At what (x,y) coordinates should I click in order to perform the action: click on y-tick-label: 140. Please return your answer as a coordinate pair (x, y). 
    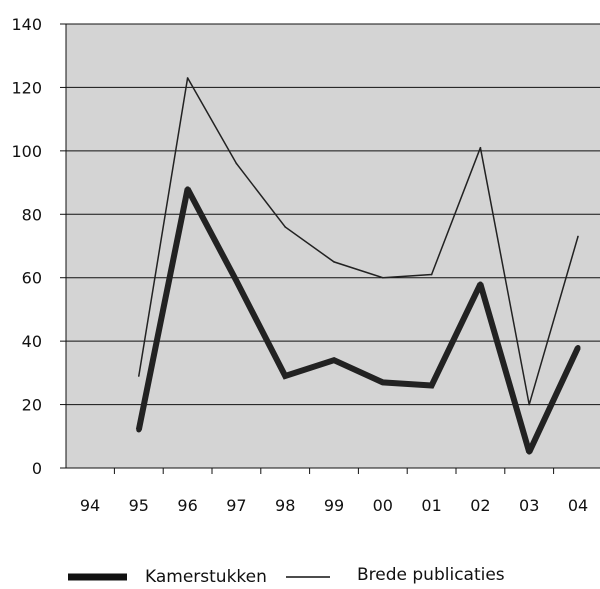
    Looking at the image, I should click on (26, 24).